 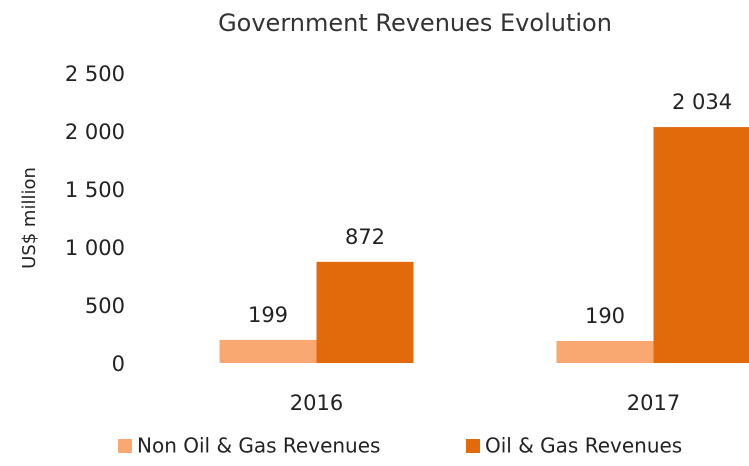 What do you see at coordinates (105, 306) in the screenshot?
I see `y-tick-label: 500` at bounding box center [105, 306].